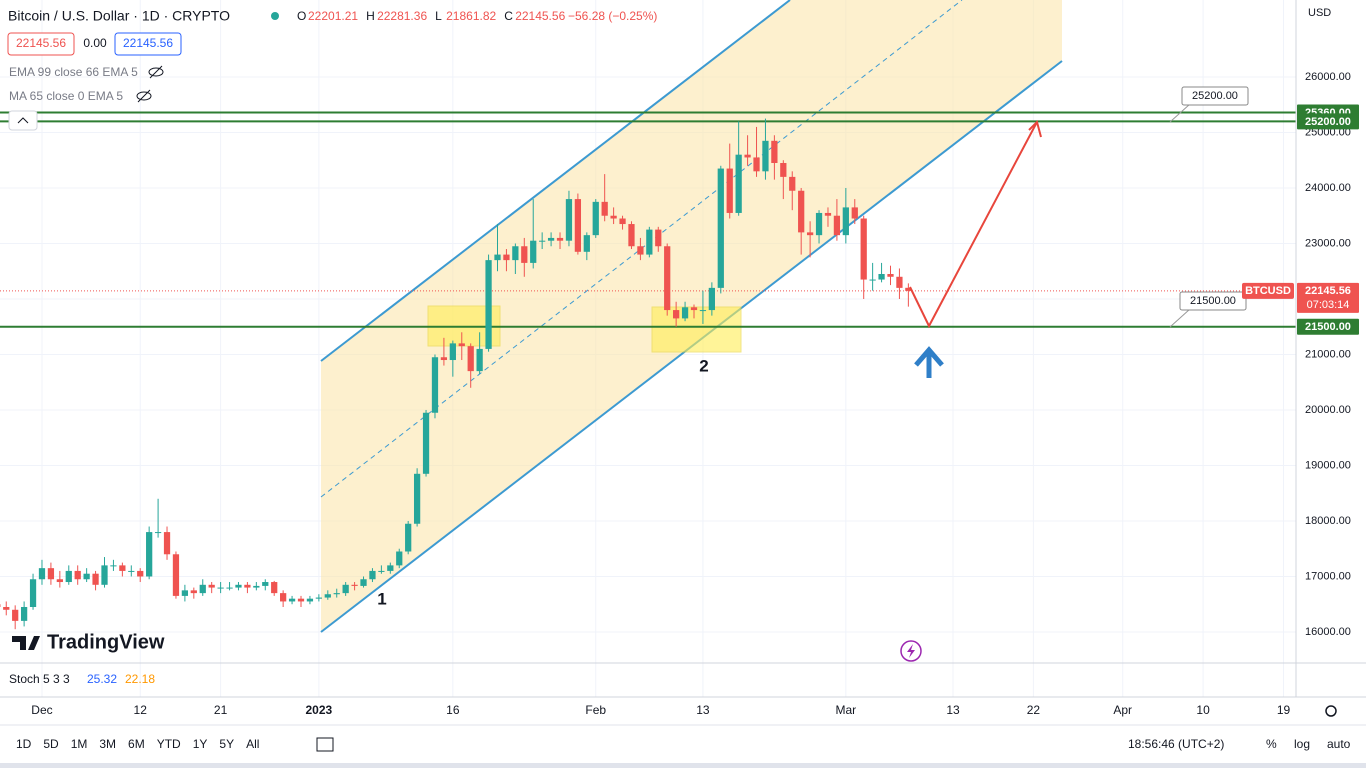 The width and height of the screenshot is (1366, 773). Describe the element at coordinates (226, 744) in the screenshot. I see `range-button: 5Y` at that location.